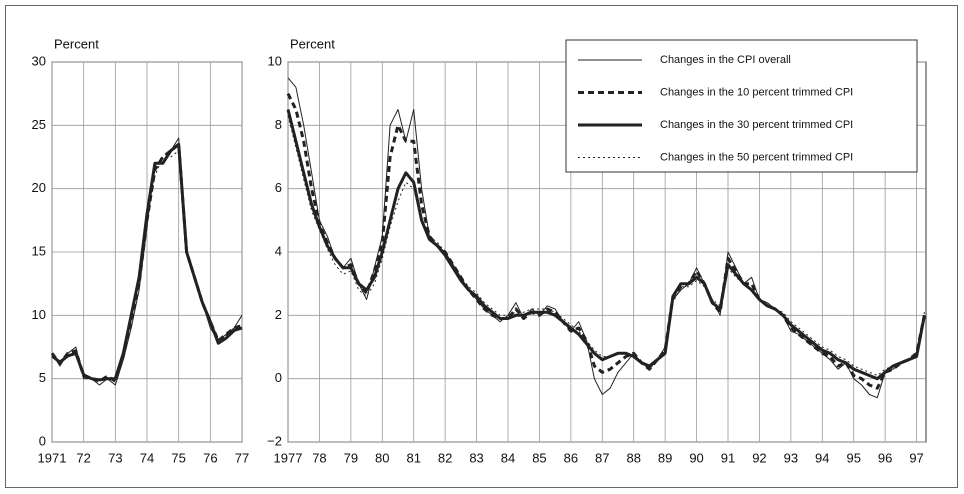  Describe the element at coordinates (476, 457) in the screenshot. I see `x-tick-label: 83` at that location.